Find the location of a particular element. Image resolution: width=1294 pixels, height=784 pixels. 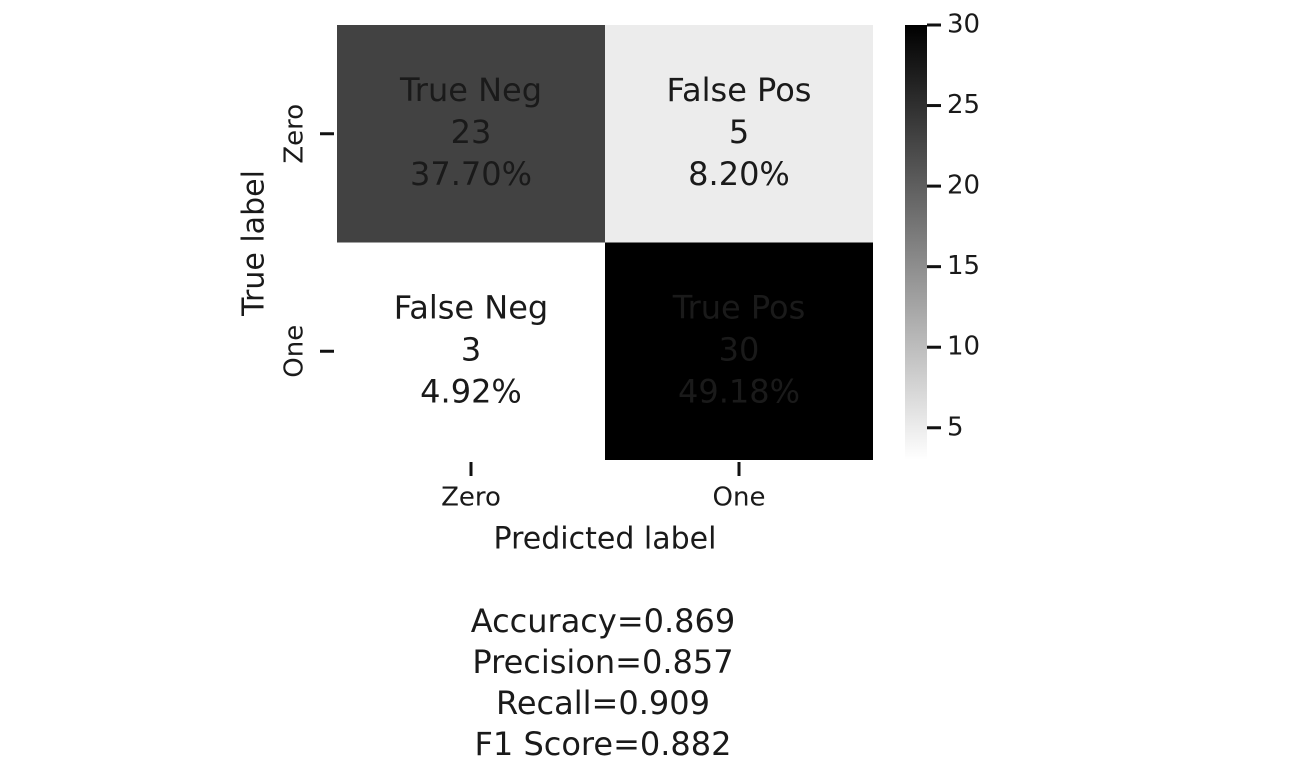

cell-name: False Pos is located at coordinates (739, 90).